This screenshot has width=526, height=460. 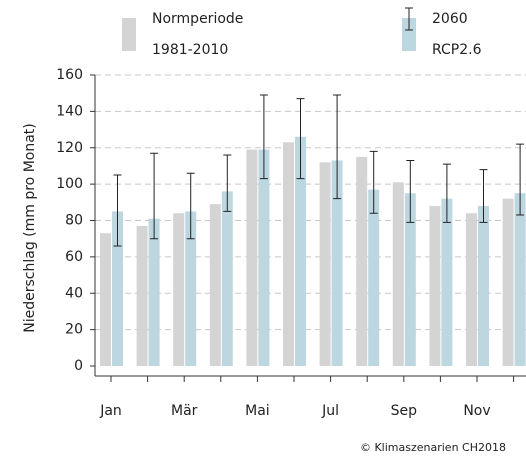 What do you see at coordinates (69, 184) in the screenshot?
I see `y-tick-label: 100` at bounding box center [69, 184].